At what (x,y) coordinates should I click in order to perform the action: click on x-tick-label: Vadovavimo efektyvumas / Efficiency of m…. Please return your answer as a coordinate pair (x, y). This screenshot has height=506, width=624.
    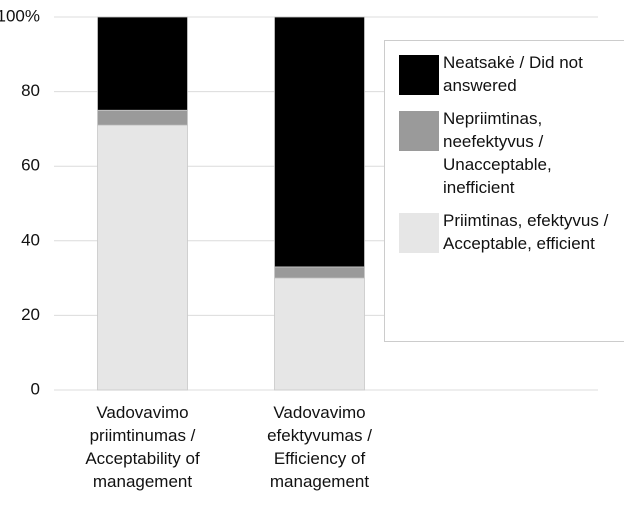
    Looking at the image, I should click on (319, 447).